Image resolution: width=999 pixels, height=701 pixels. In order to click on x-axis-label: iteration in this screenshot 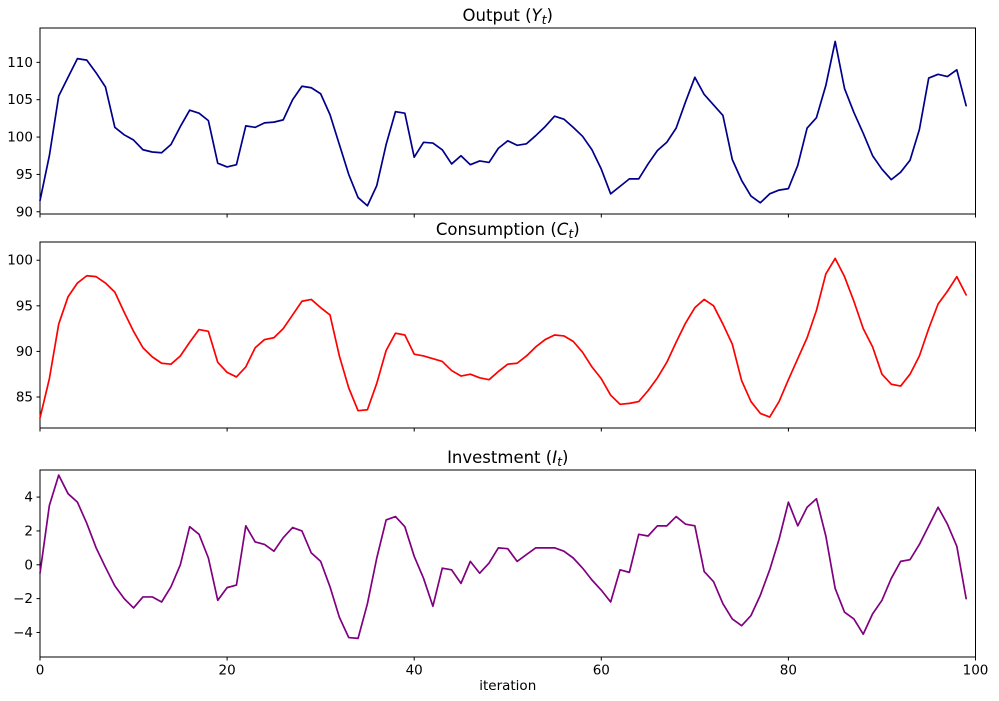, I will do `click(507, 686)`.